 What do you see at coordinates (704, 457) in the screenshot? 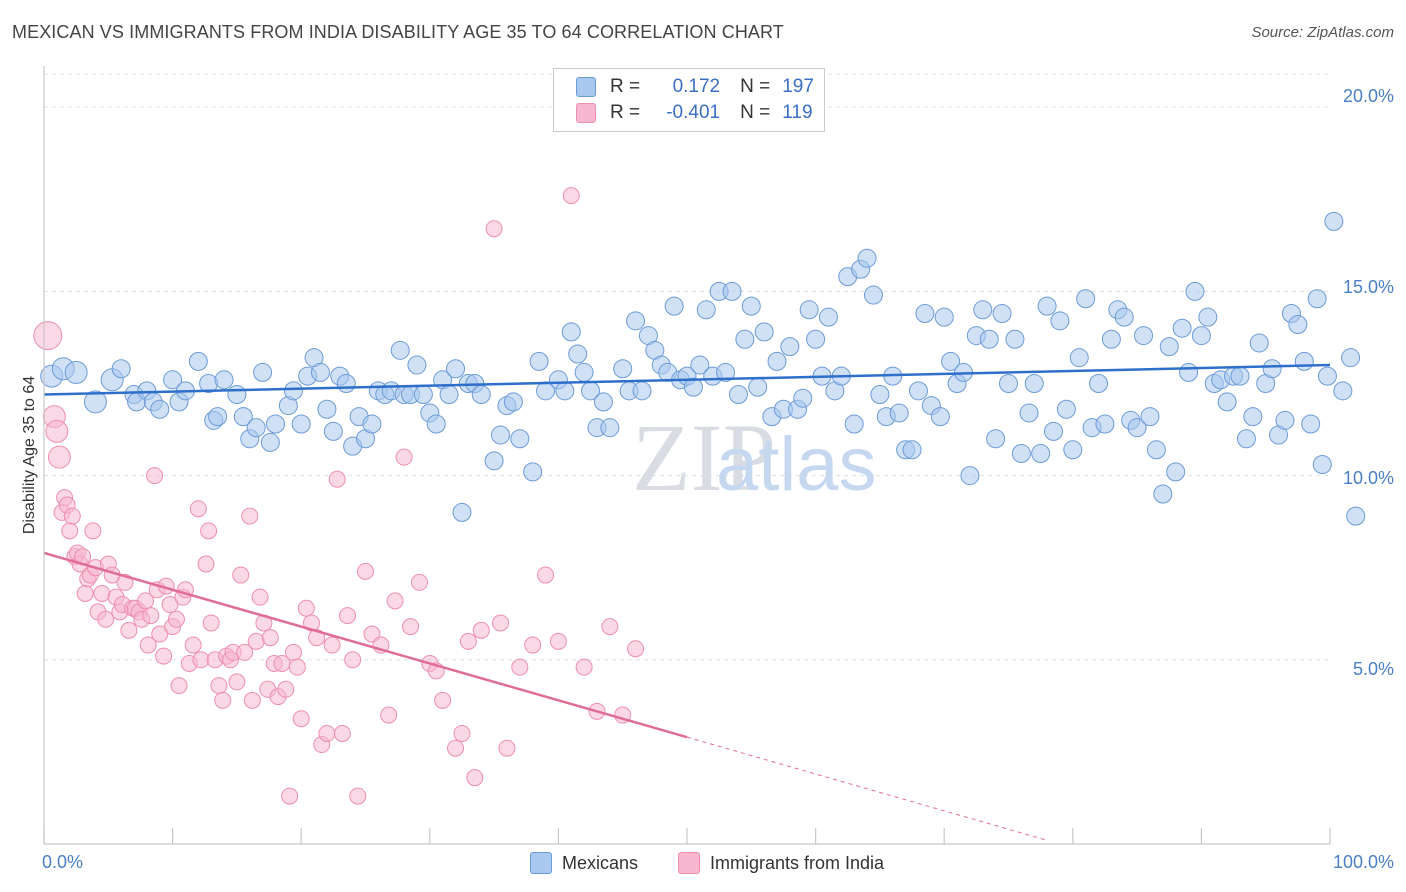
I see `watermark-zip: ZIP` at bounding box center [704, 457].